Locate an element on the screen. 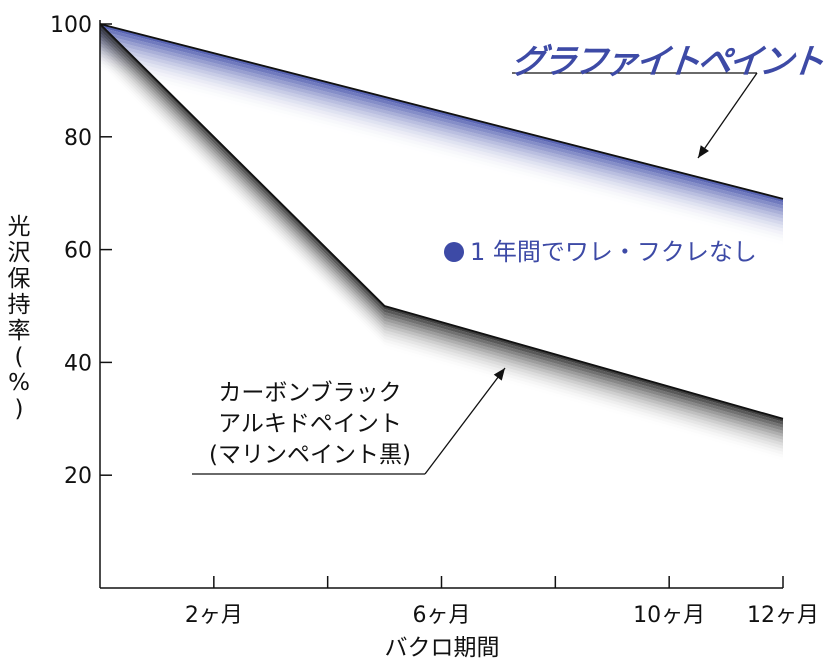 Image resolution: width=826 pixels, height=663 pixels. carbon-black-series-label: カーボンブラック アルキドペイント (マリンペイント黒) is located at coordinates (310, 424).